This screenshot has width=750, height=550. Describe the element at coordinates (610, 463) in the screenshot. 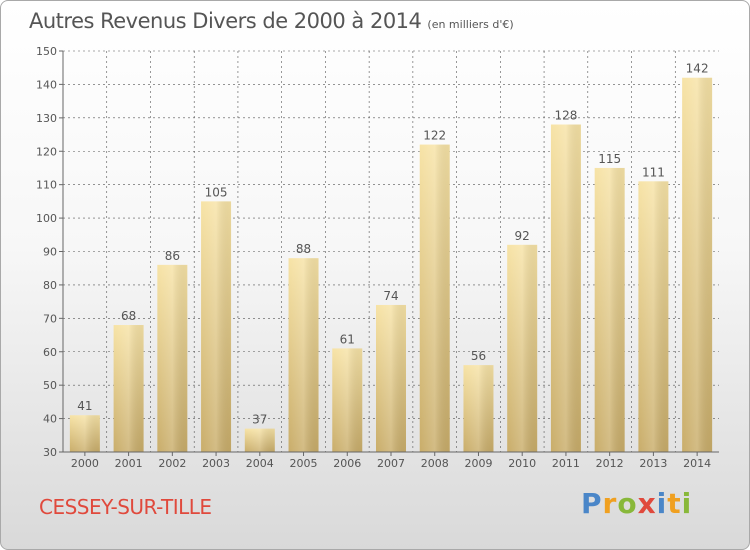

I see `x-tick-label: 2012` at that location.